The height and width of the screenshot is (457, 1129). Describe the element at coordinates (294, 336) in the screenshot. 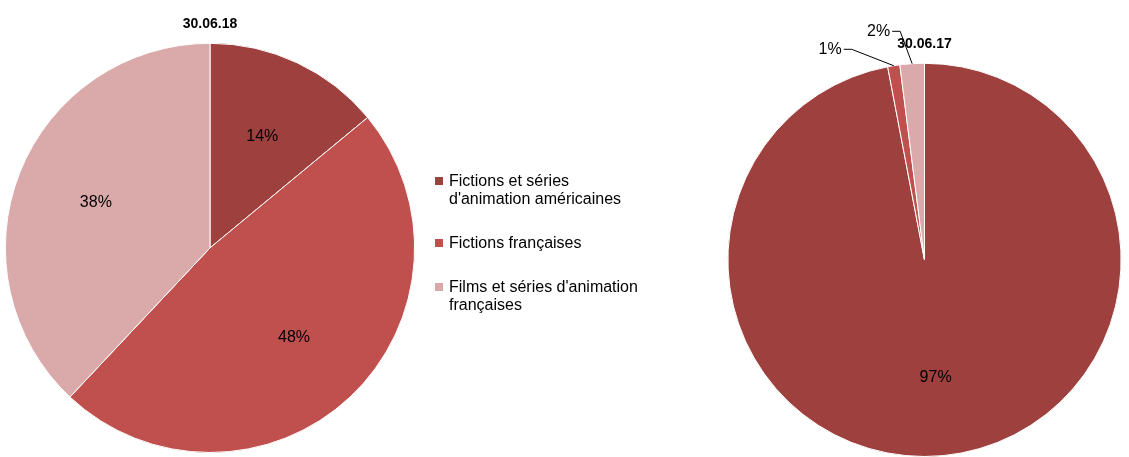

I see `data-label: 48%` at that location.